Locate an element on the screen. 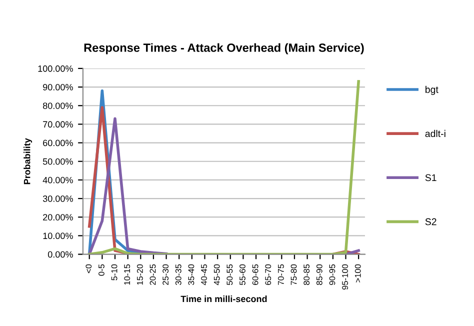 The width and height of the screenshot is (474, 326). x-tick-label: 95-100 is located at coordinates (345, 277).